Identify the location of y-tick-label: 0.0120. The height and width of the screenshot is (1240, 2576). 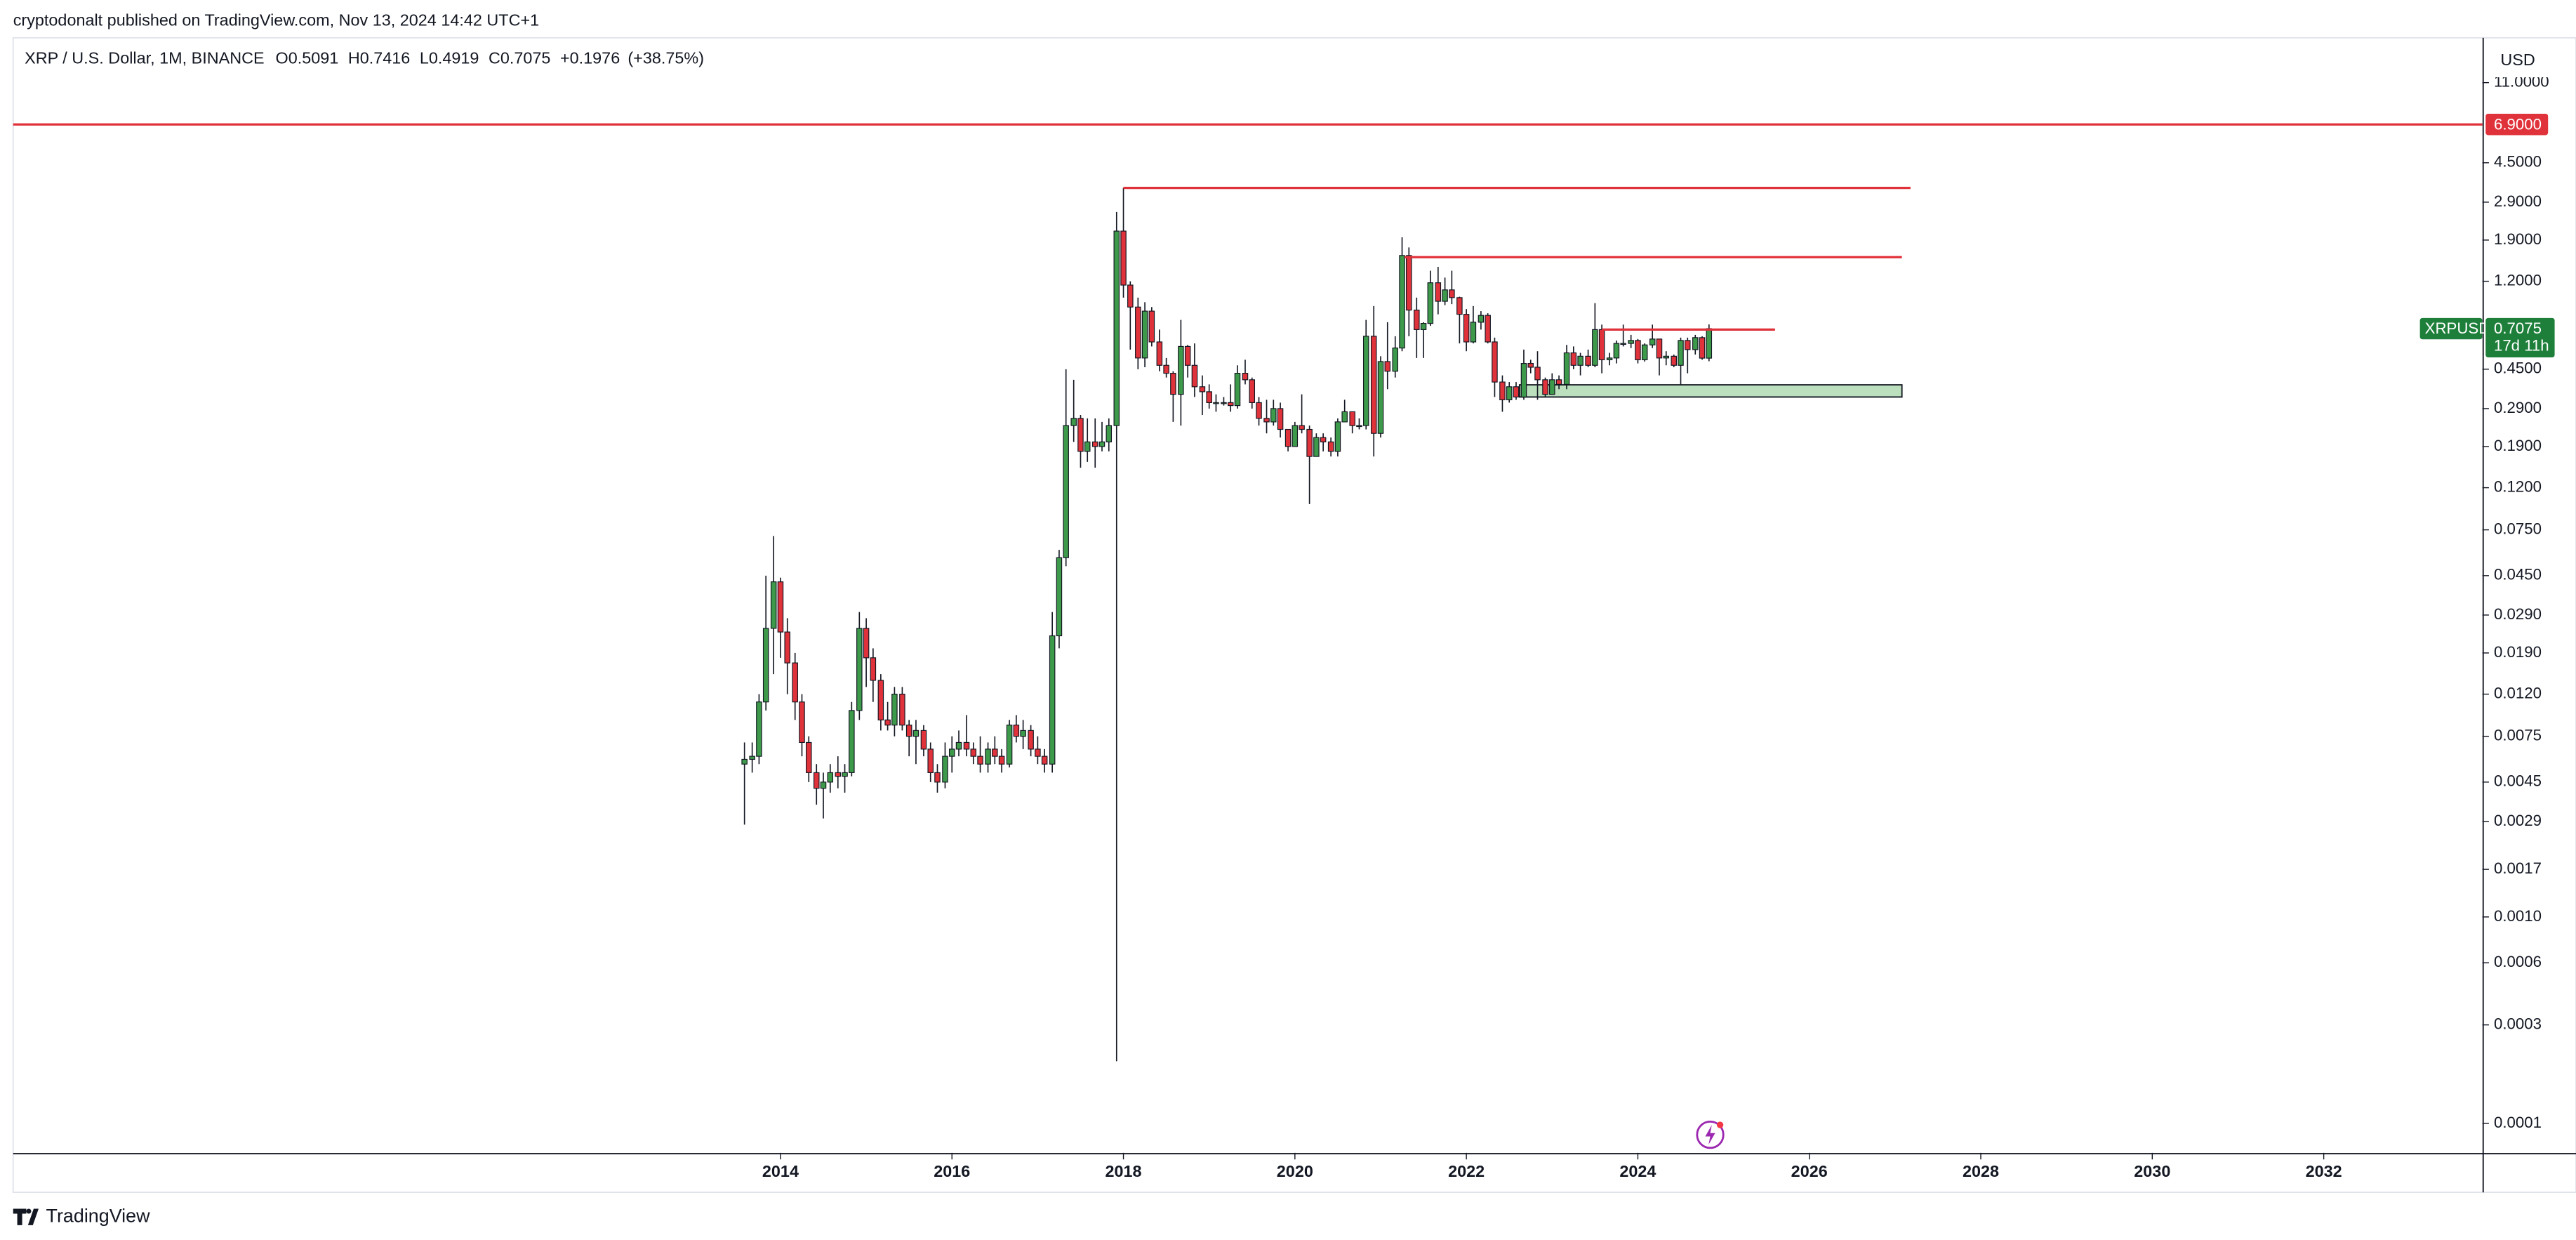
(2518, 692).